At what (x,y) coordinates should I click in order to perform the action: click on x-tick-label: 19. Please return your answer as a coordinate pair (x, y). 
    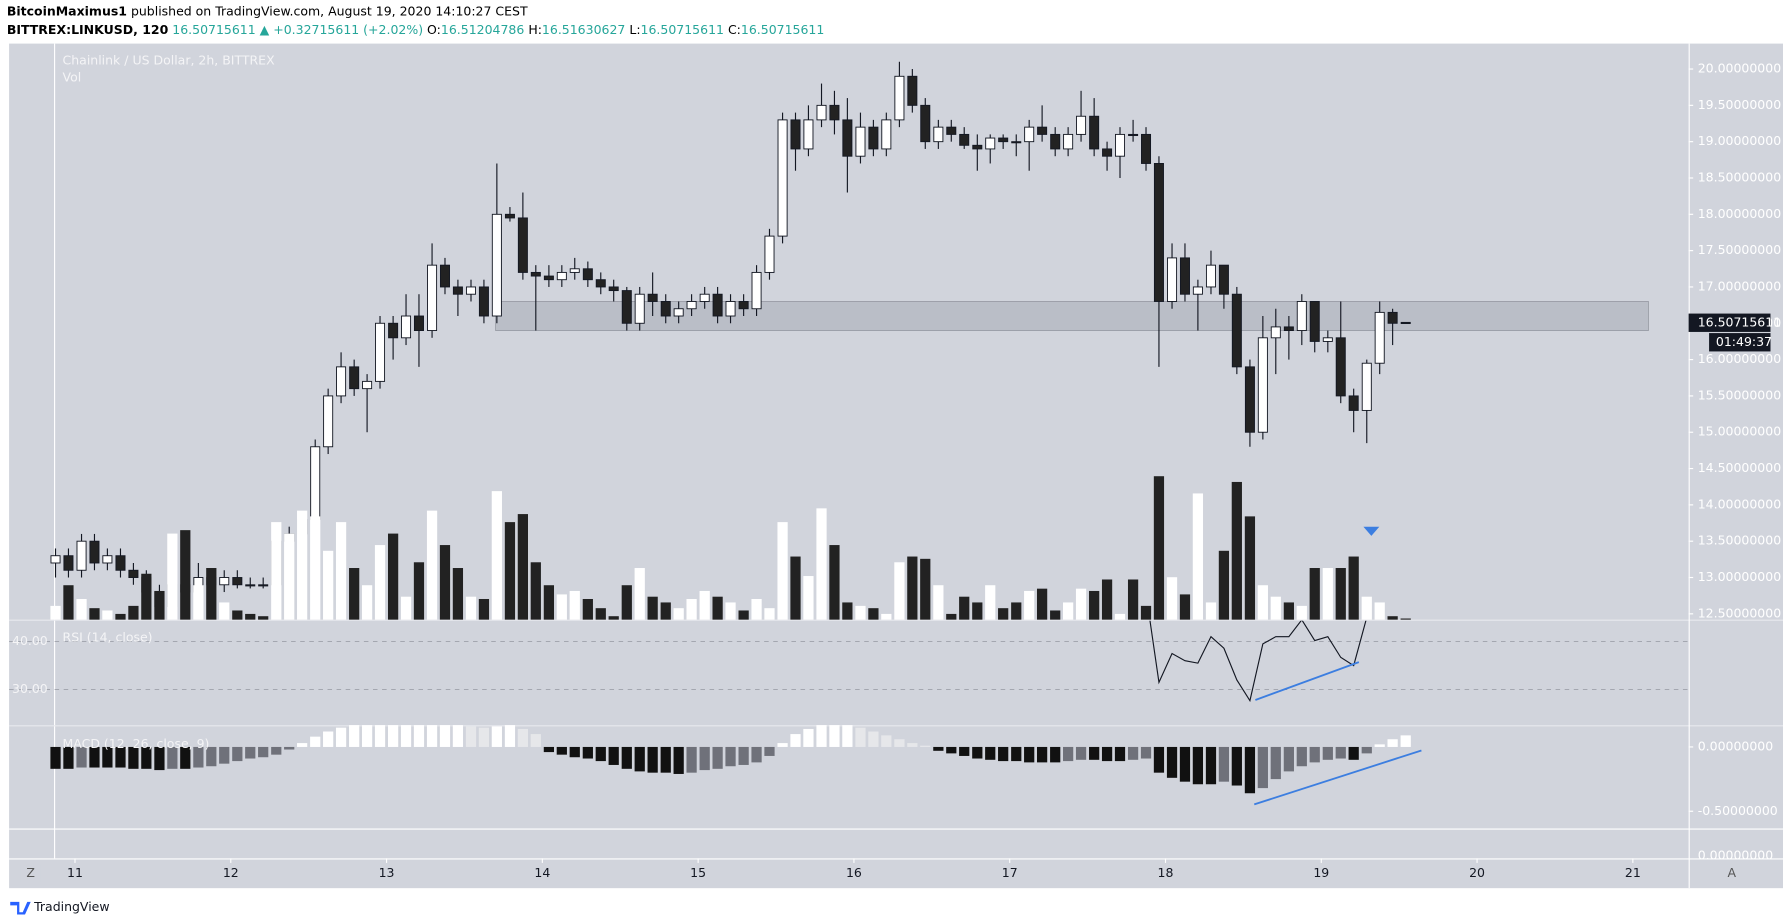
    Looking at the image, I should click on (1321, 872).